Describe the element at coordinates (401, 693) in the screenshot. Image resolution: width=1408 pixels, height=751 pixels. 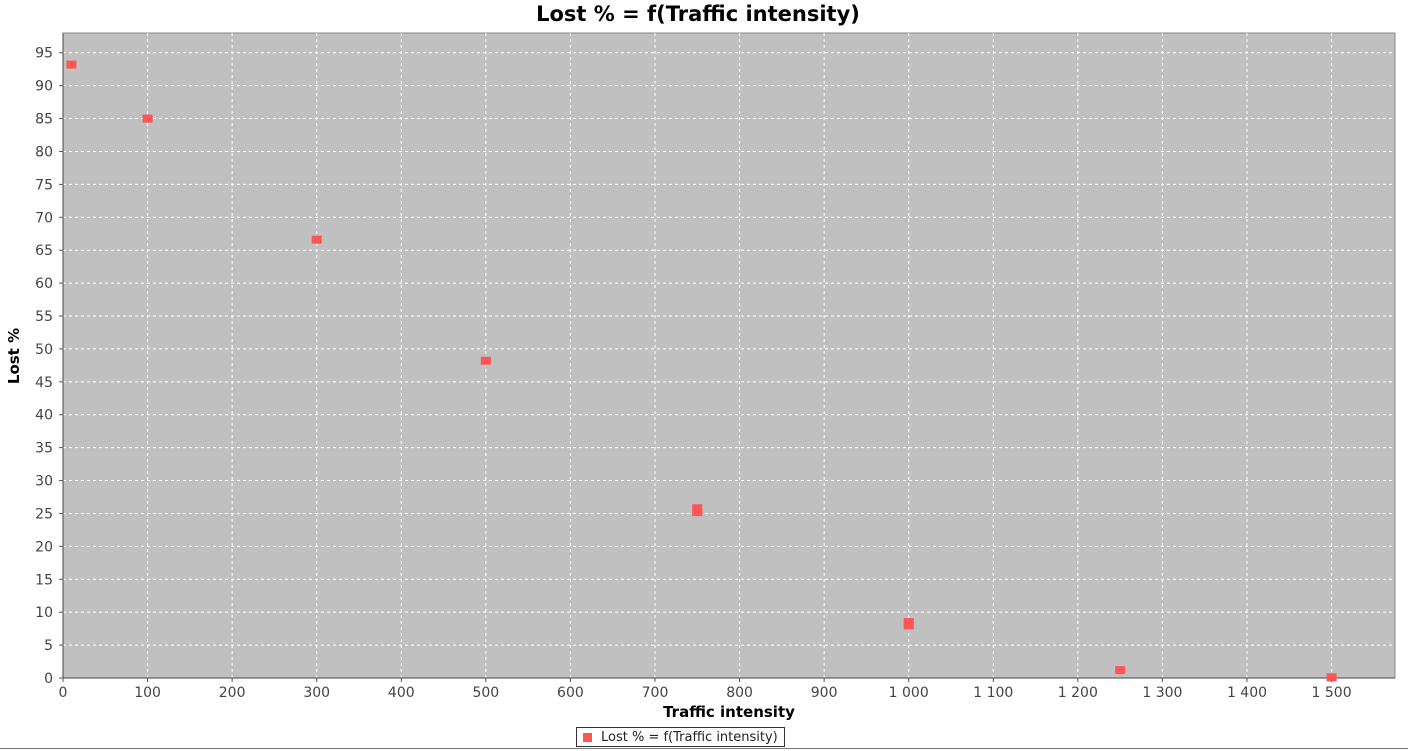
I see `x-tick-label: 400` at that location.